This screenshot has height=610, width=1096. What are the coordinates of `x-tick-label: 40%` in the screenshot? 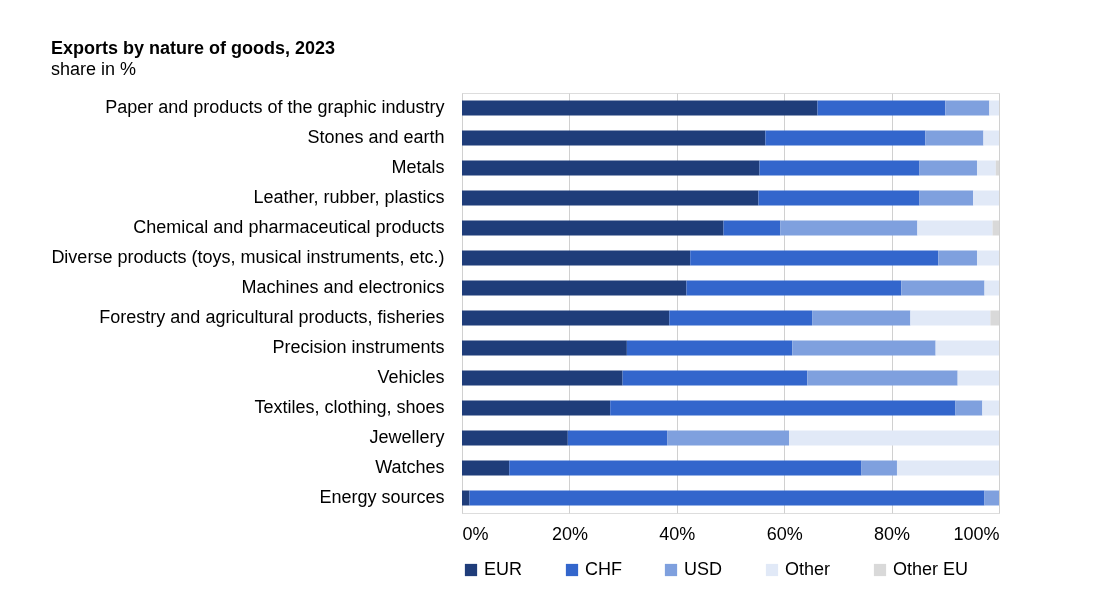 It's located at (677, 533).